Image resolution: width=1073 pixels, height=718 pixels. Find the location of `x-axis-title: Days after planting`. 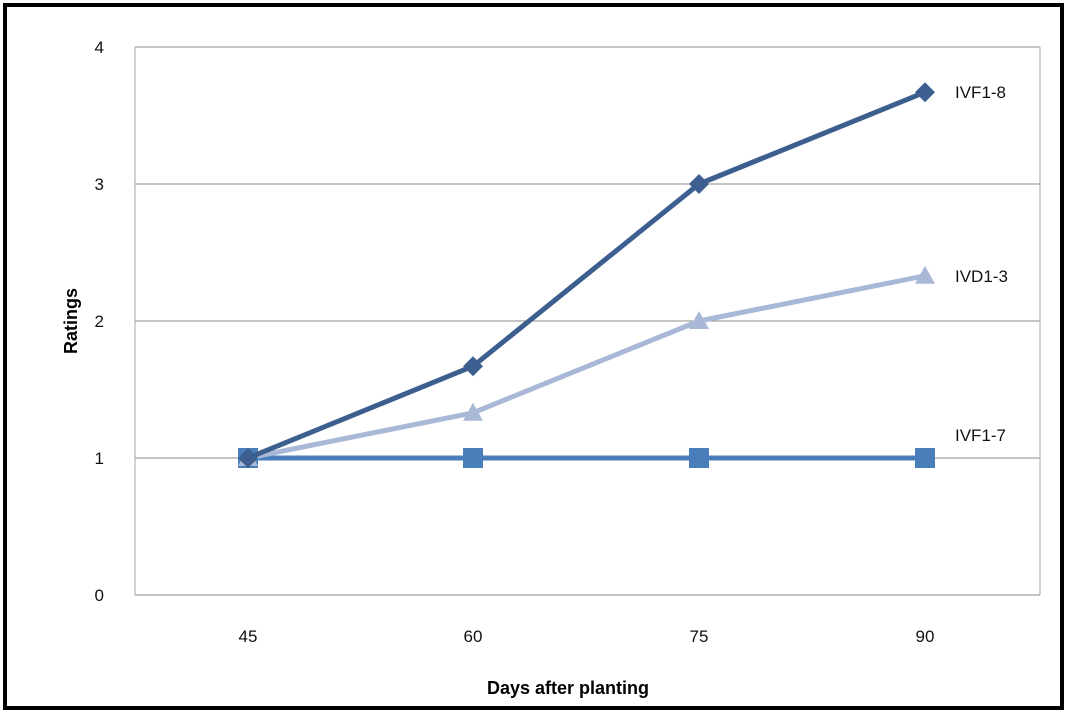

x-axis-title: Days after planting is located at coordinates (568, 688).